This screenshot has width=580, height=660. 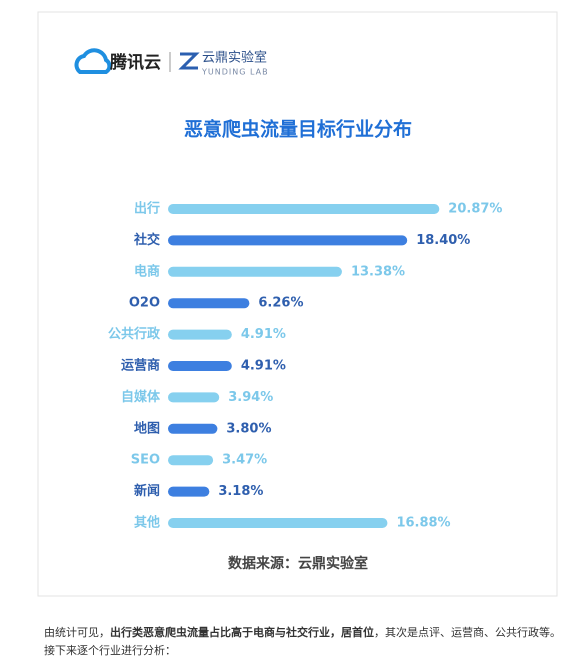 I want to click on logo, so click(x=137, y=61).